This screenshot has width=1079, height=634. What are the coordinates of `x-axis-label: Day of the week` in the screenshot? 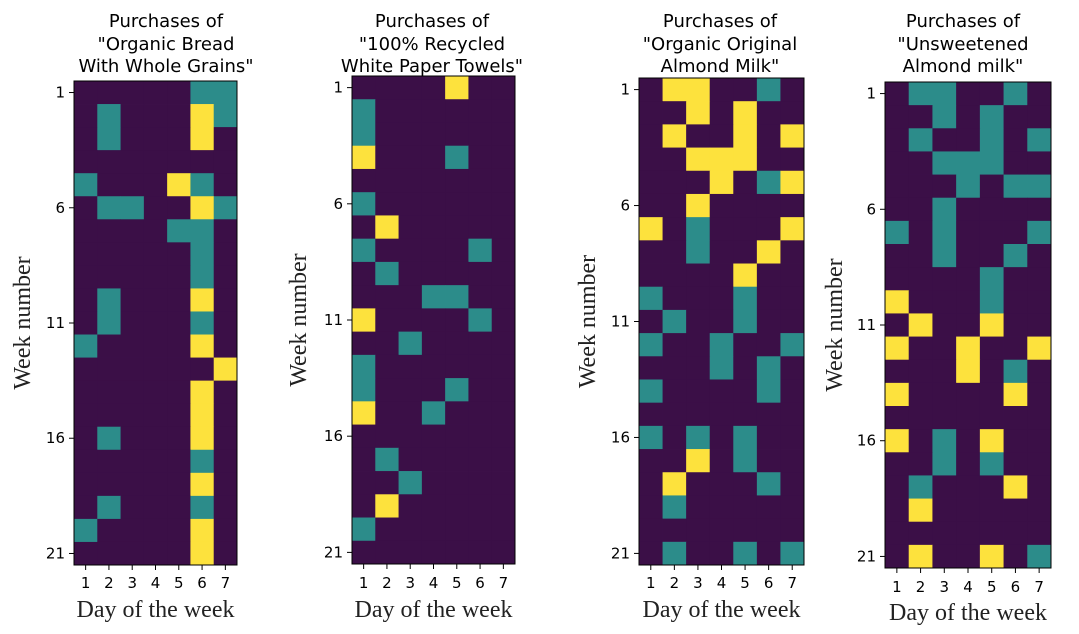 It's located at (722, 610).